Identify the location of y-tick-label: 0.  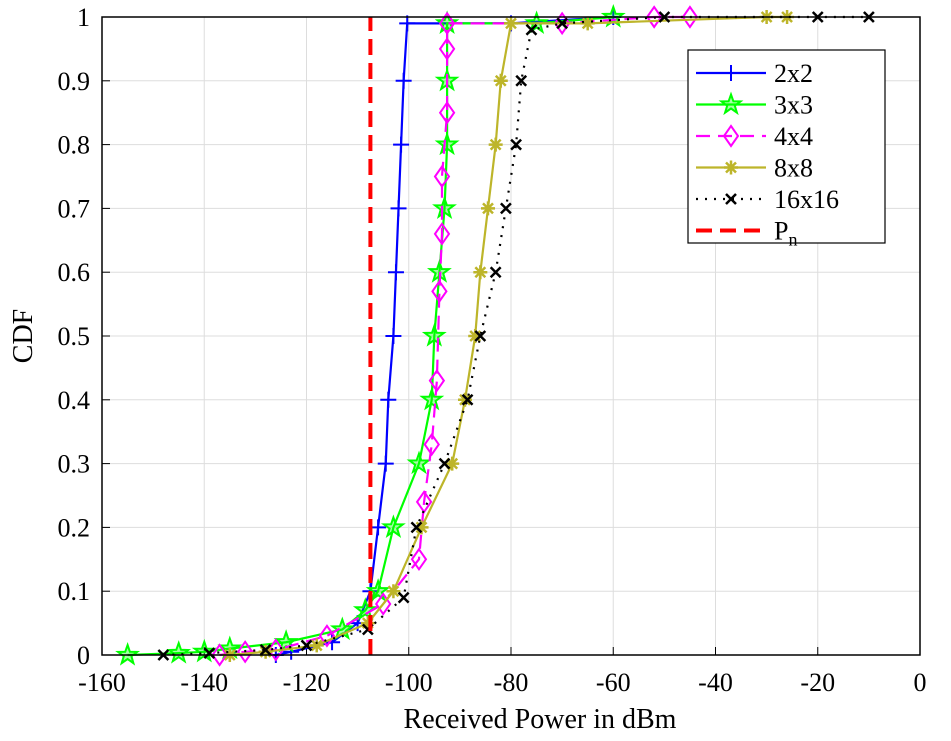
(83, 655).